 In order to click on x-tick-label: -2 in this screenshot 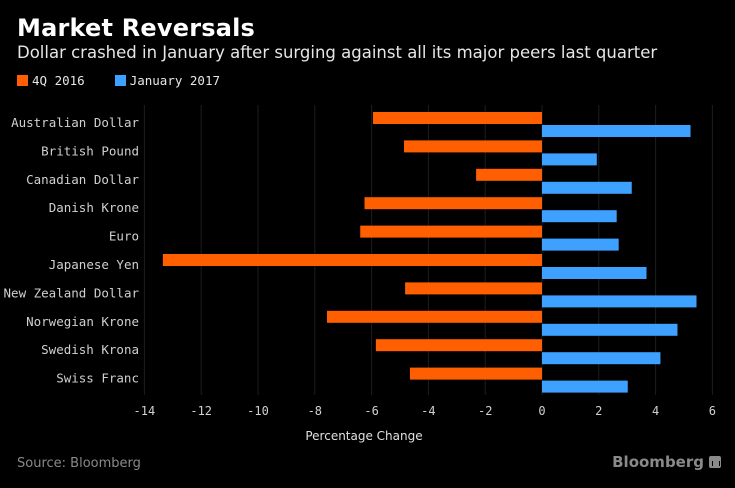, I will do `click(485, 411)`.